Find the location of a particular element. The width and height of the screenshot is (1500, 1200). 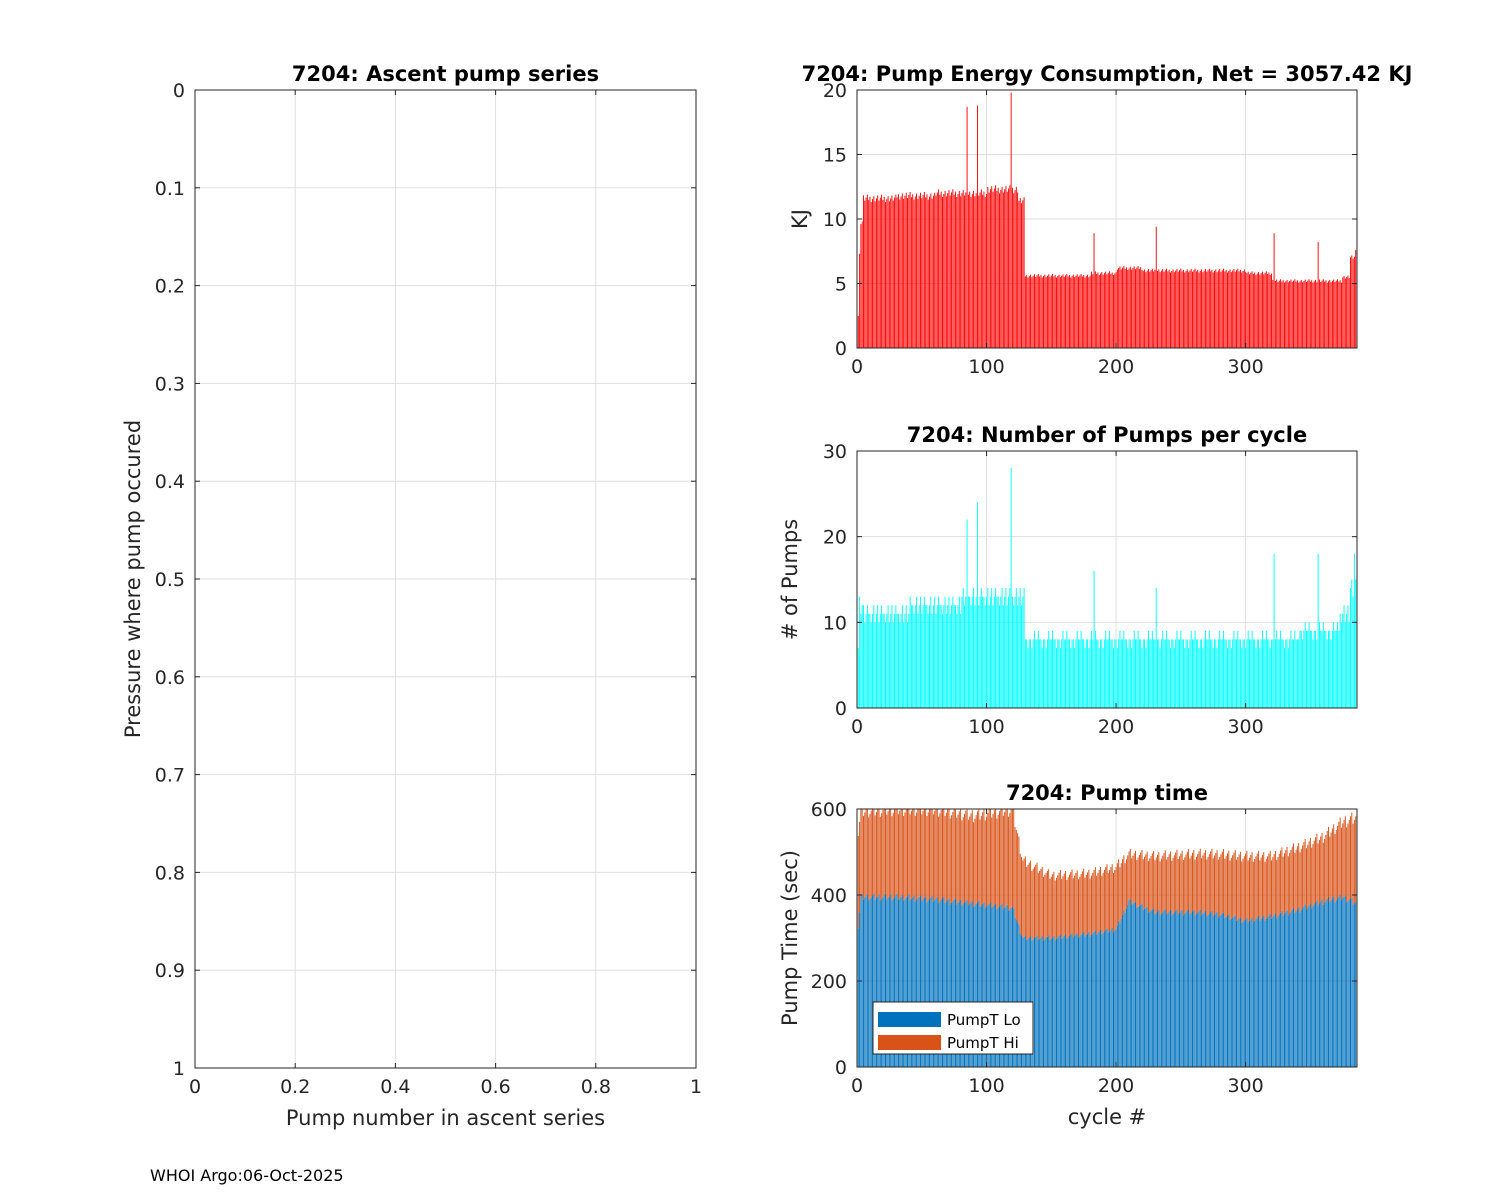

pumptime-legend-label-0: PumpT Lo is located at coordinates (984, 1020).